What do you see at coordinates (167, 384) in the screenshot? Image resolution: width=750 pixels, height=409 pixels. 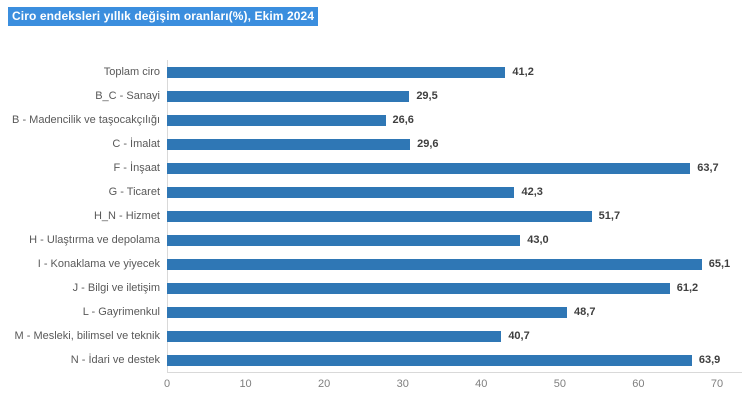 I see `x-tick-label: 0` at bounding box center [167, 384].